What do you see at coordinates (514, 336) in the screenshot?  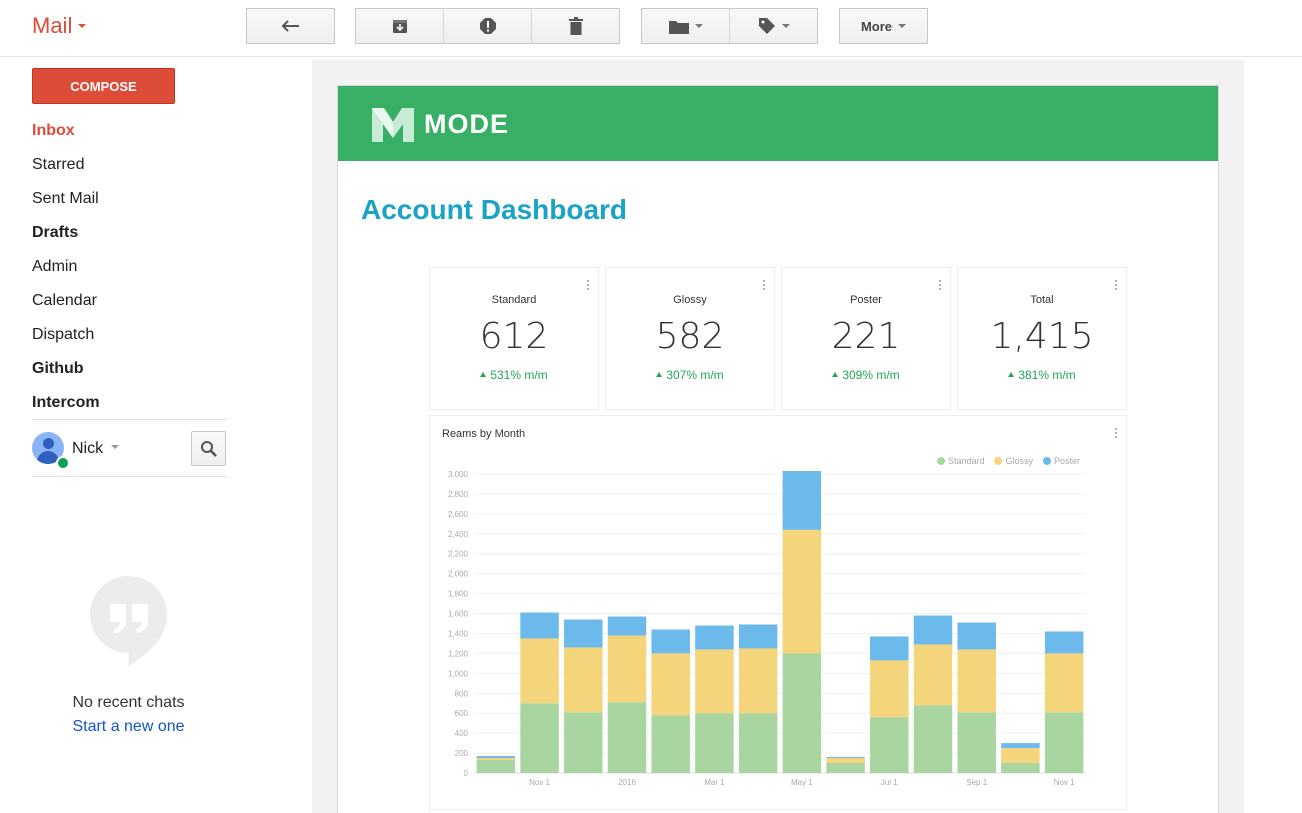 I see `kpi-value: 612` at bounding box center [514, 336].